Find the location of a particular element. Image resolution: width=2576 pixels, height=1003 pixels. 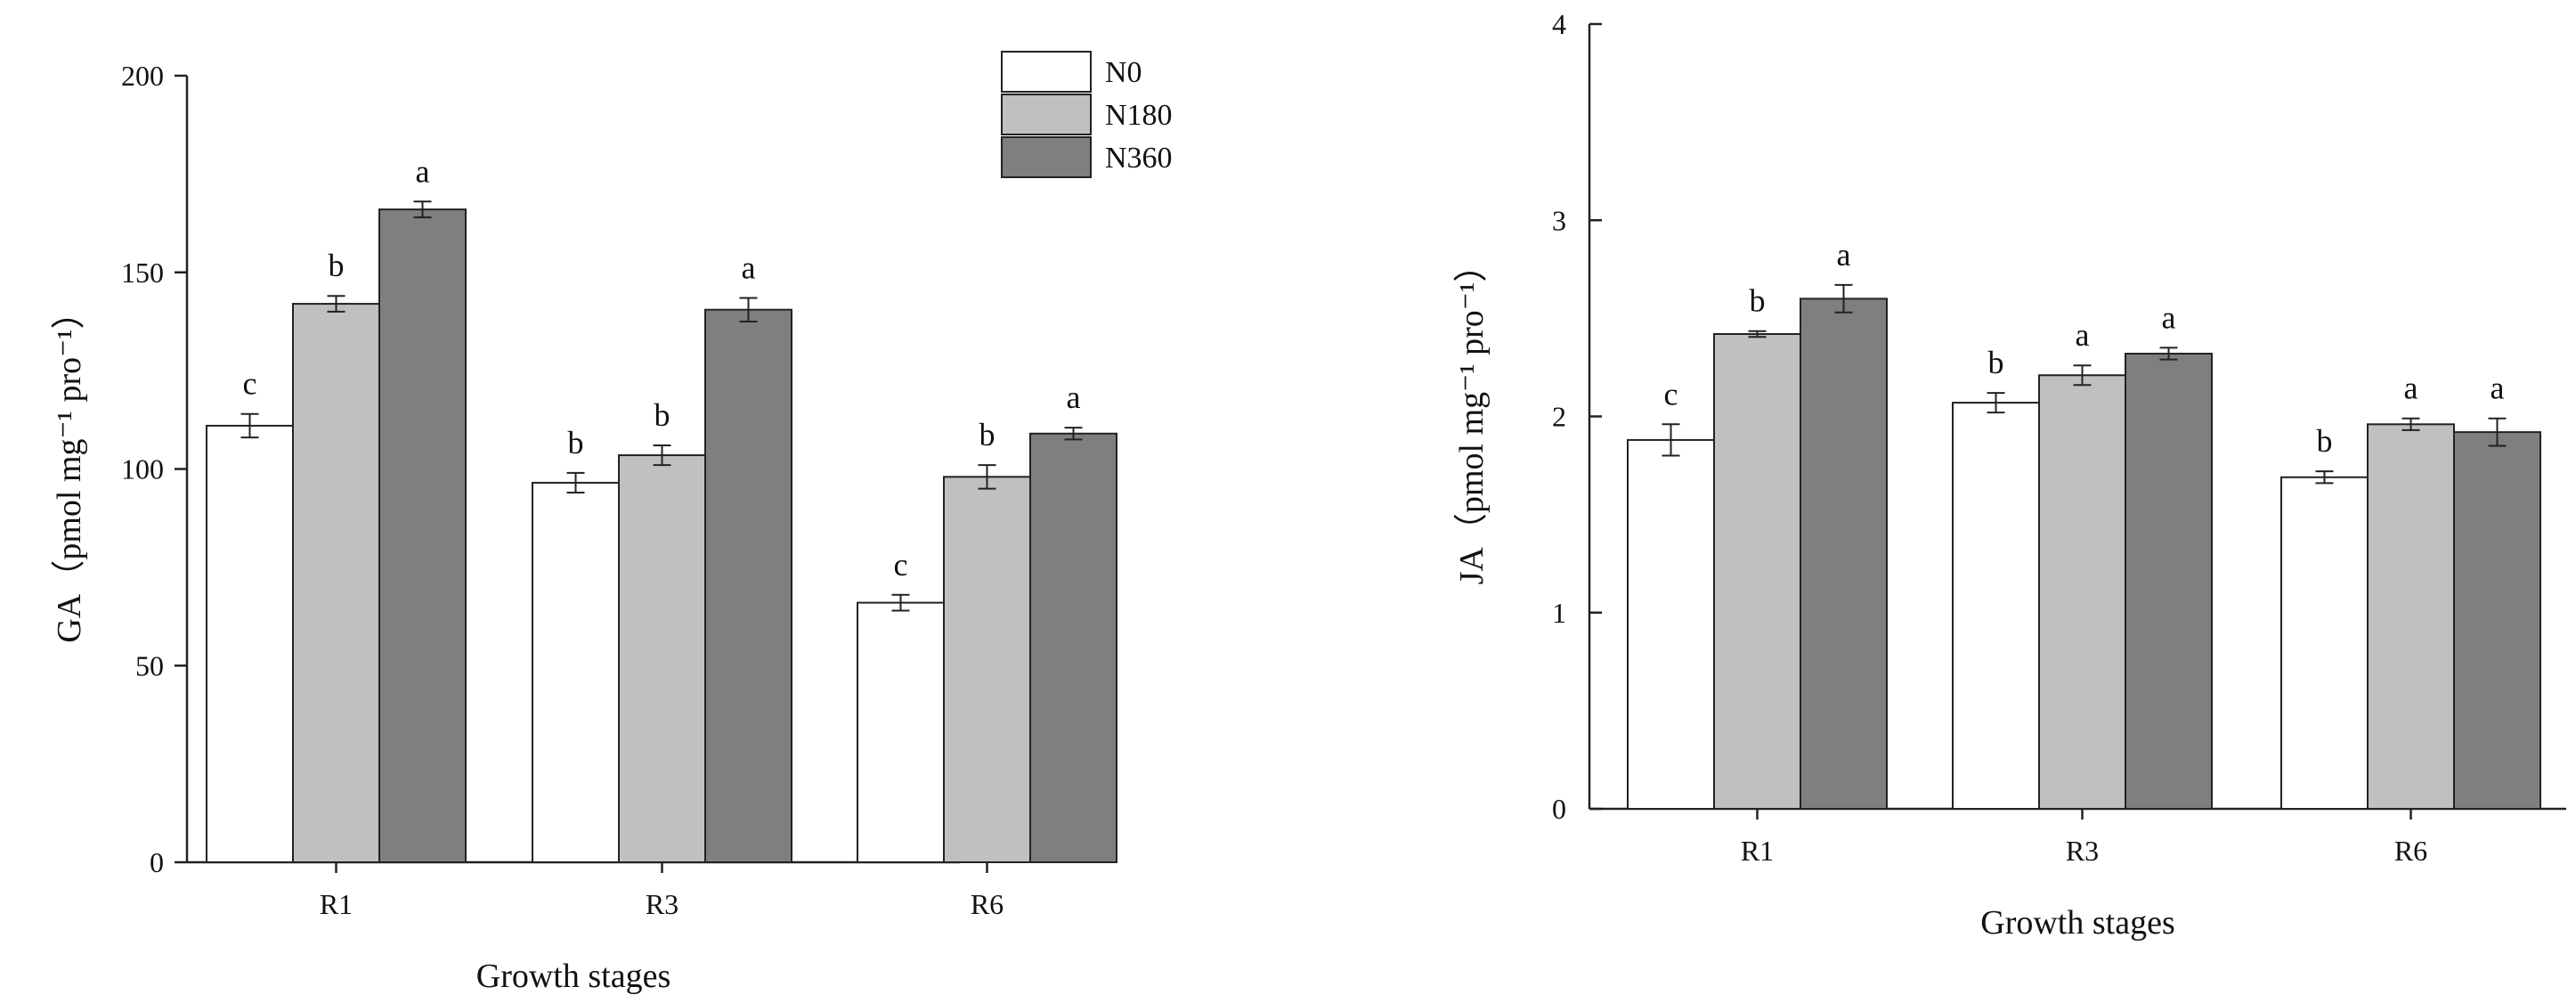

legend-label: N180 is located at coordinates (1139, 115).